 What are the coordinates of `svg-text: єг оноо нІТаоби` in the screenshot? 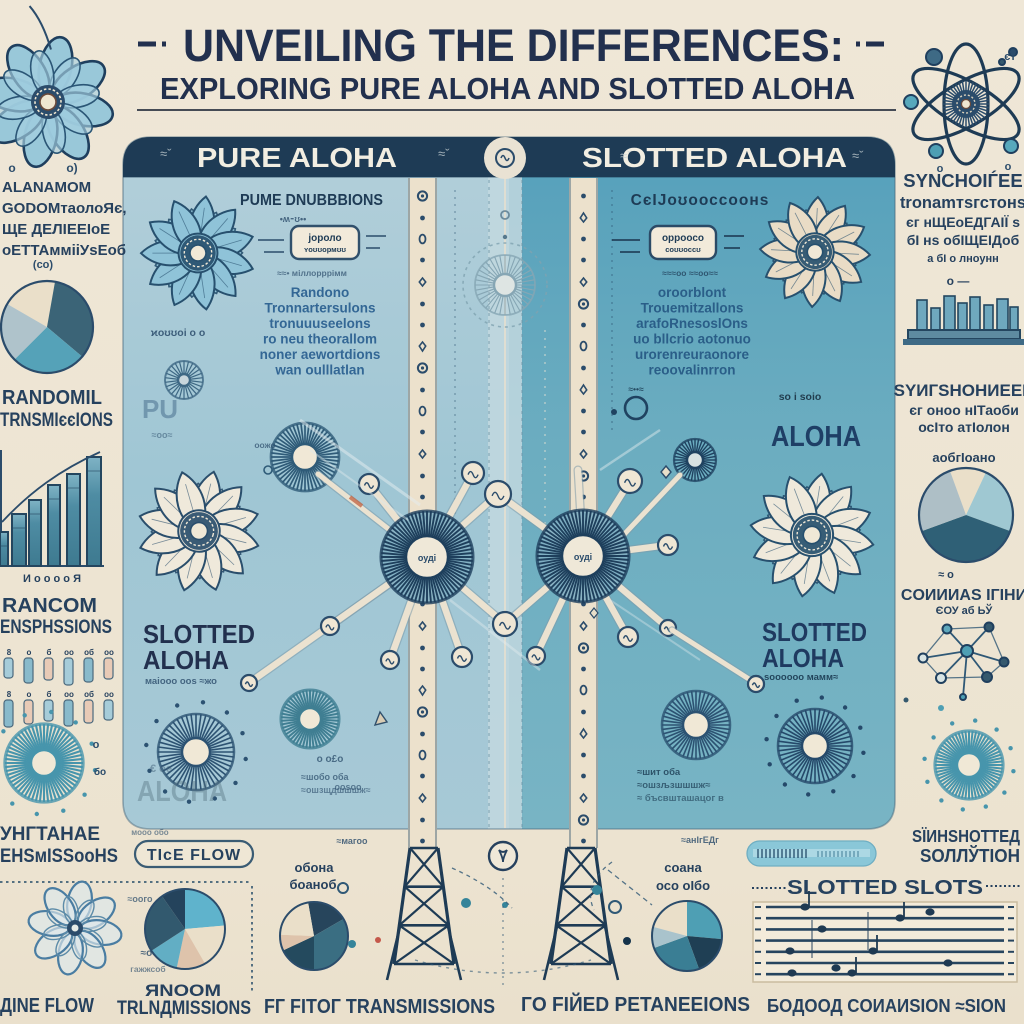 It's located at (964, 410).